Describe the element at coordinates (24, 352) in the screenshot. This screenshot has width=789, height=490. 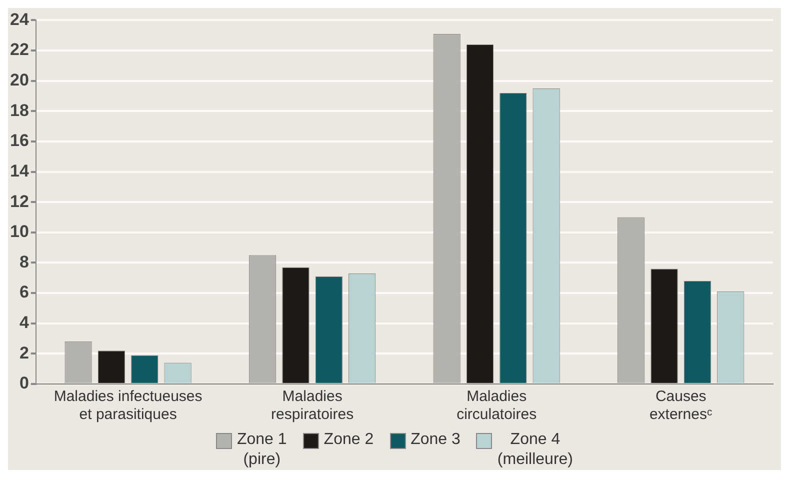
I see `y-tick-label: 2` at that location.